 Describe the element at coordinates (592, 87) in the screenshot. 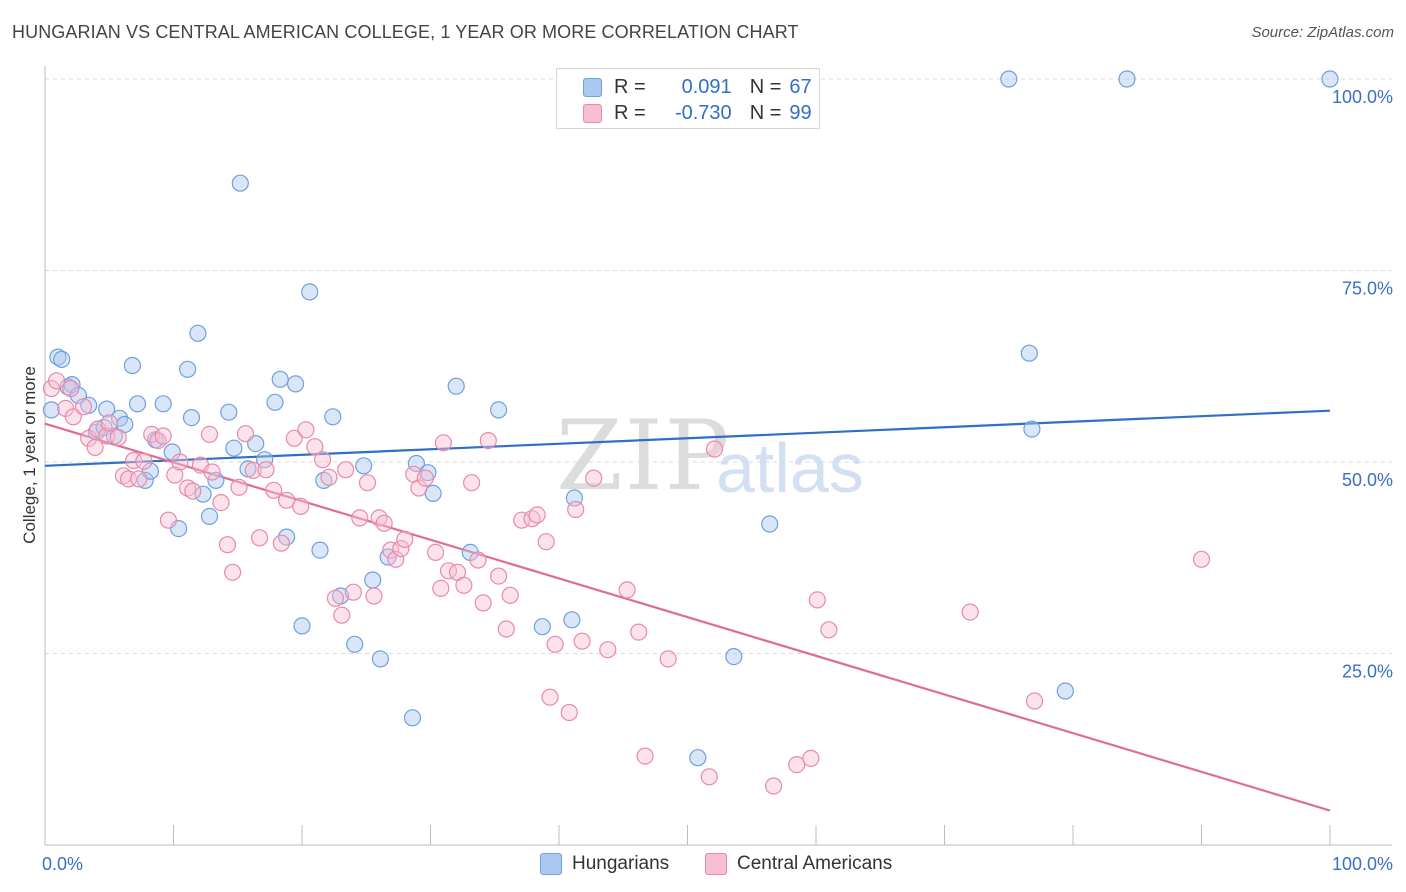

I see `legend-swatch-hungarians` at that location.